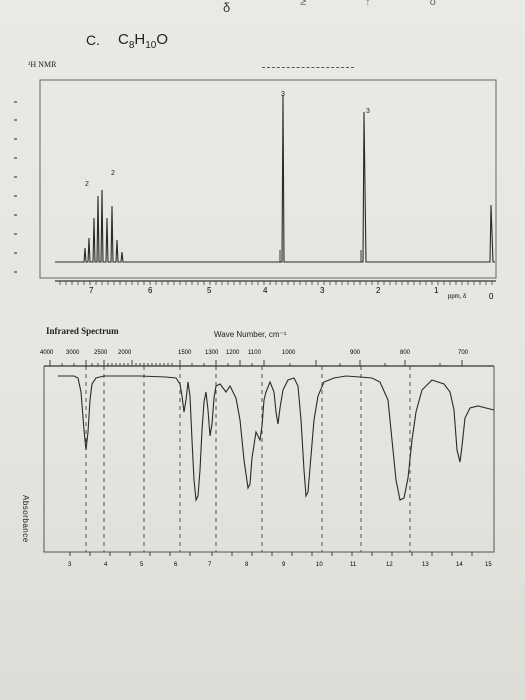 This screenshot has height=700, width=525. I want to click on nmr-tick-label: 6, so click(150, 290).